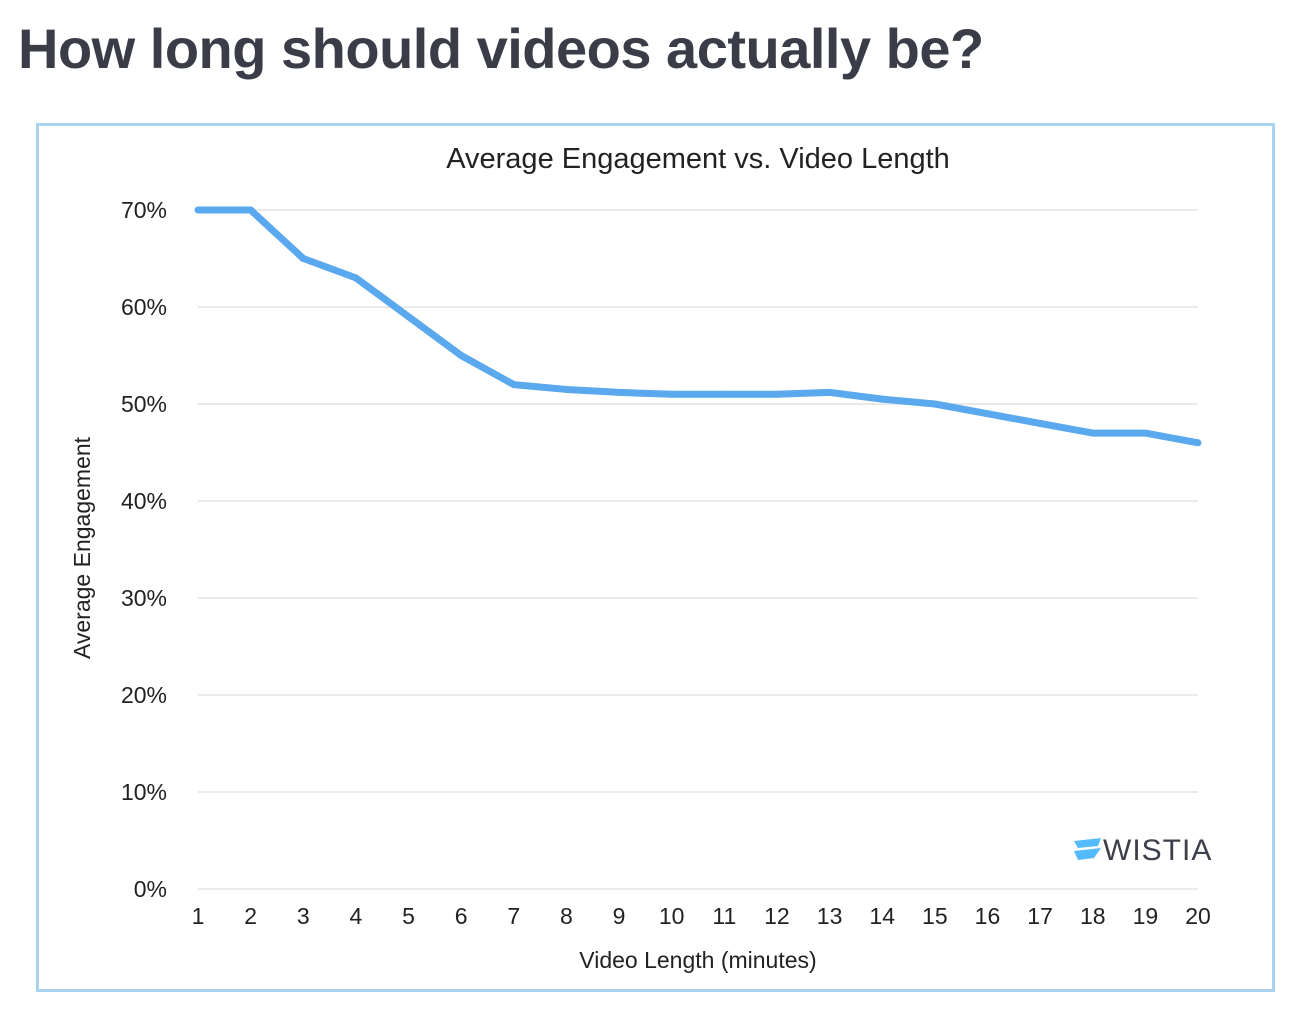 This screenshot has height=1032, width=1304. What do you see at coordinates (501, 48) in the screenshot?
I see `page-title: How long should videos actually be?` at bounding box center [501, 48].